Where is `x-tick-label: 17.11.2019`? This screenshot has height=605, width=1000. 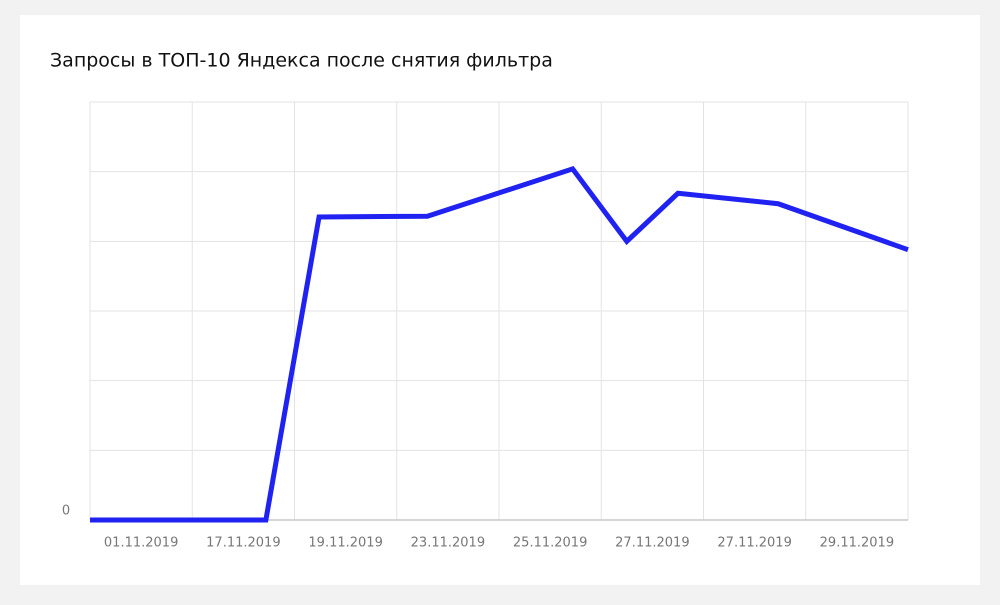
x-tick-label: 17.11.2019 is located at coordinates (243, 543).